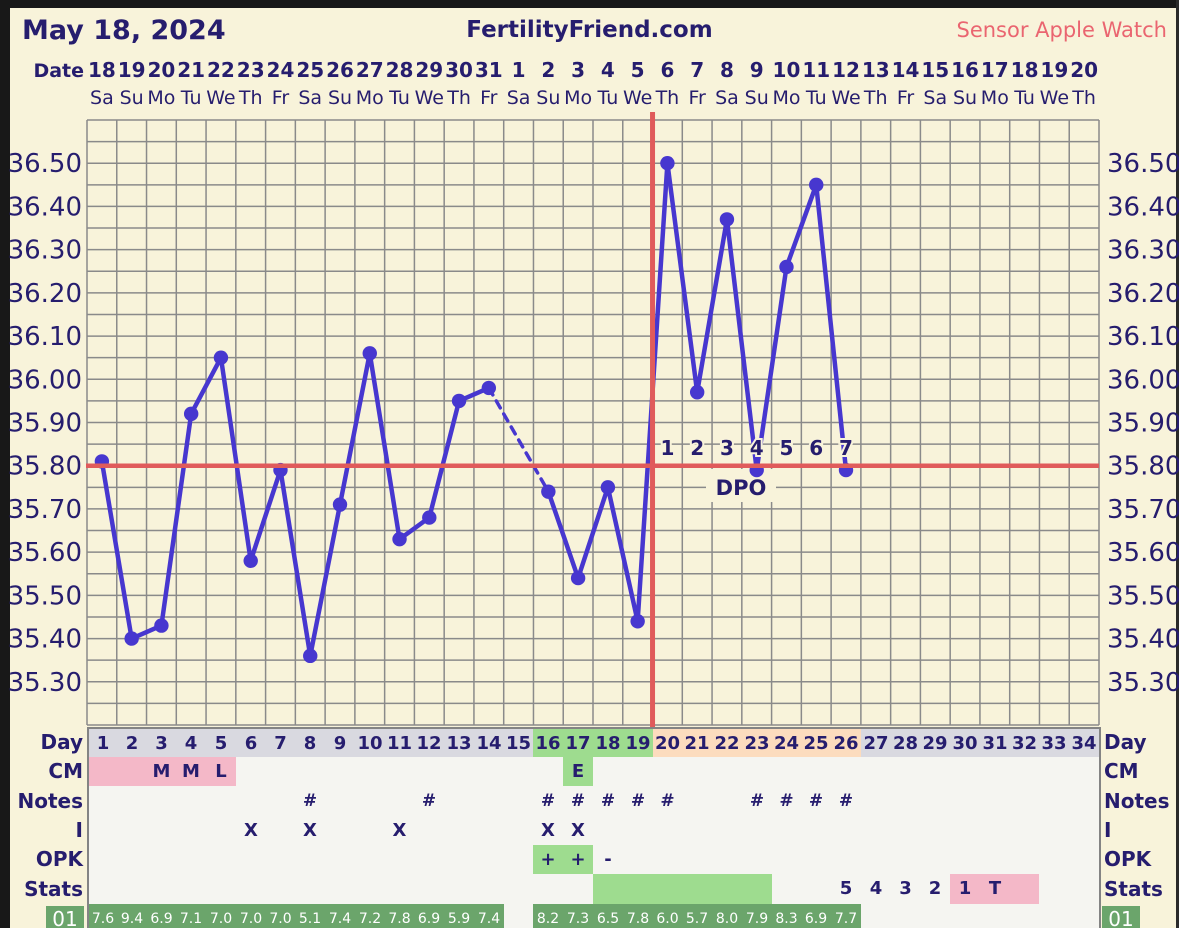 This screenshot has height=928, width=1179. Describe the element at coordinates (400, 743) in the screenshot. I see `day-cell-day-11: 11` at that location.